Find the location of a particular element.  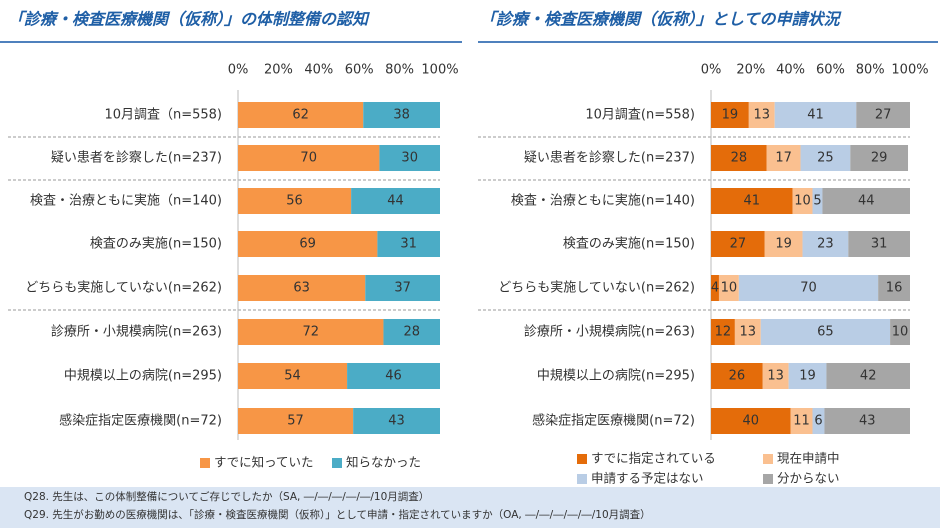

value-label: 25 is located at coordinates (825, 158).